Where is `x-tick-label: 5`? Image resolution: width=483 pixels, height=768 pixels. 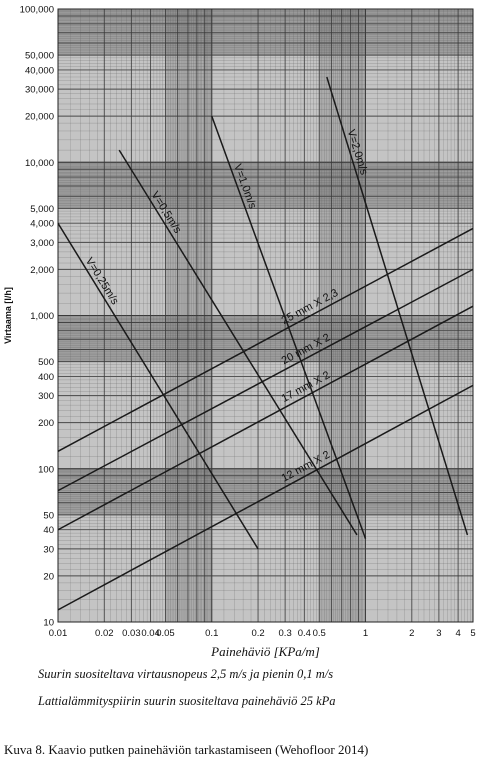
x-tick-label: 5 is located at coordinates (472, 633).